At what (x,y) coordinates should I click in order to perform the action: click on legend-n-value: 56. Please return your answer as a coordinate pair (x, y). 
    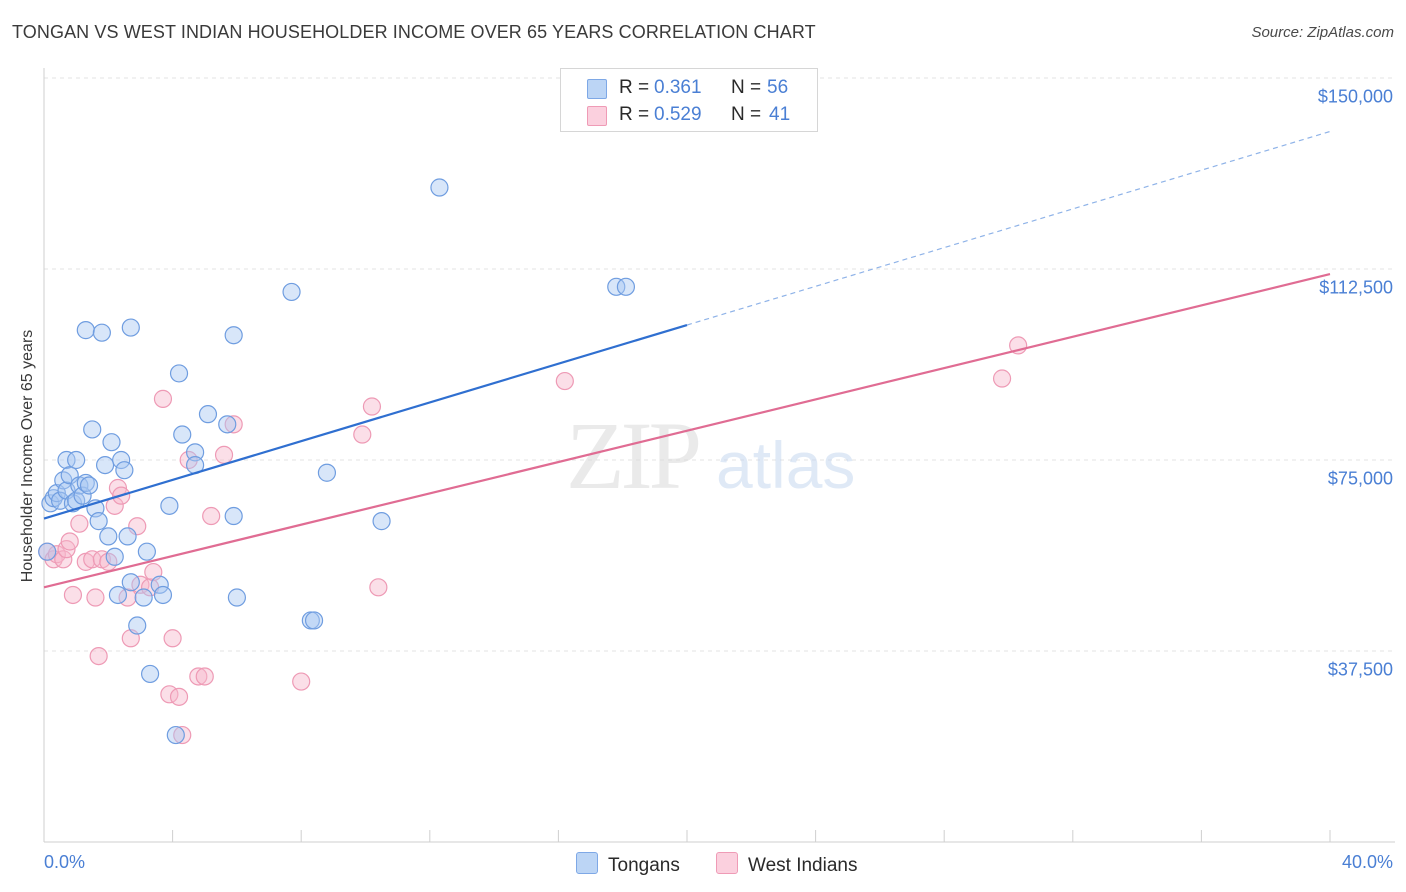
    Looking at the image, I should click on (778, 87).